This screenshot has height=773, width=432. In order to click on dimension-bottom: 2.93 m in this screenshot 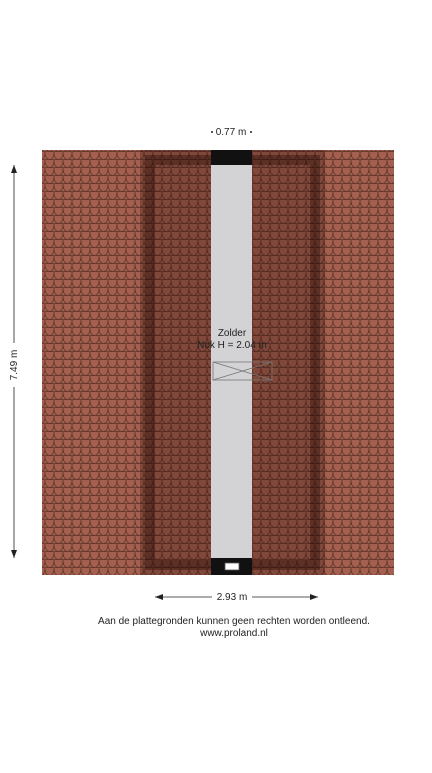, I will do `click(236, 597)`.